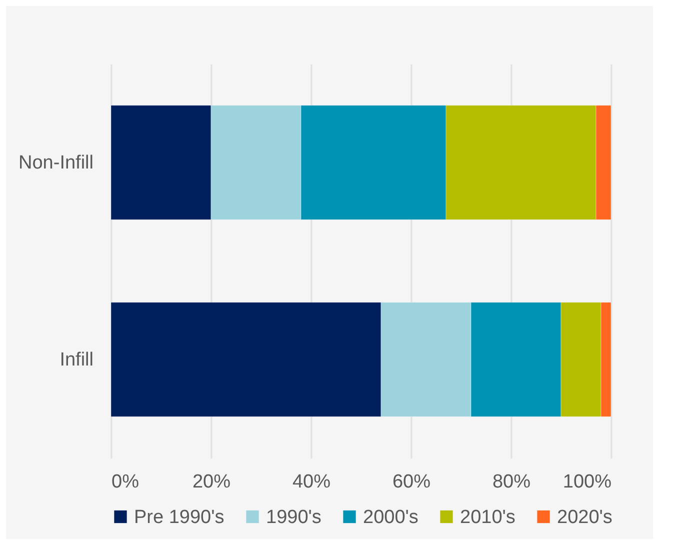 This screenshot has width=691, height=559. Describe the element at coordinates (511, 482) in the screenshot. I see `x-tick-label: 80%` at that location.